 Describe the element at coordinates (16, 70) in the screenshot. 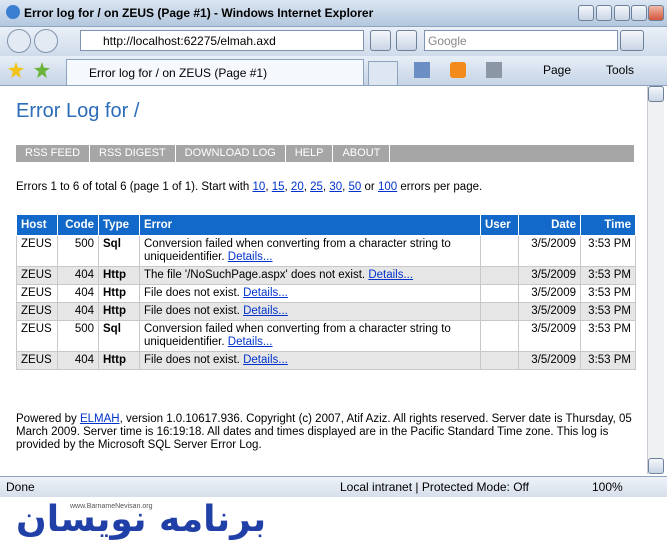

I see `favorites-star` at that location.